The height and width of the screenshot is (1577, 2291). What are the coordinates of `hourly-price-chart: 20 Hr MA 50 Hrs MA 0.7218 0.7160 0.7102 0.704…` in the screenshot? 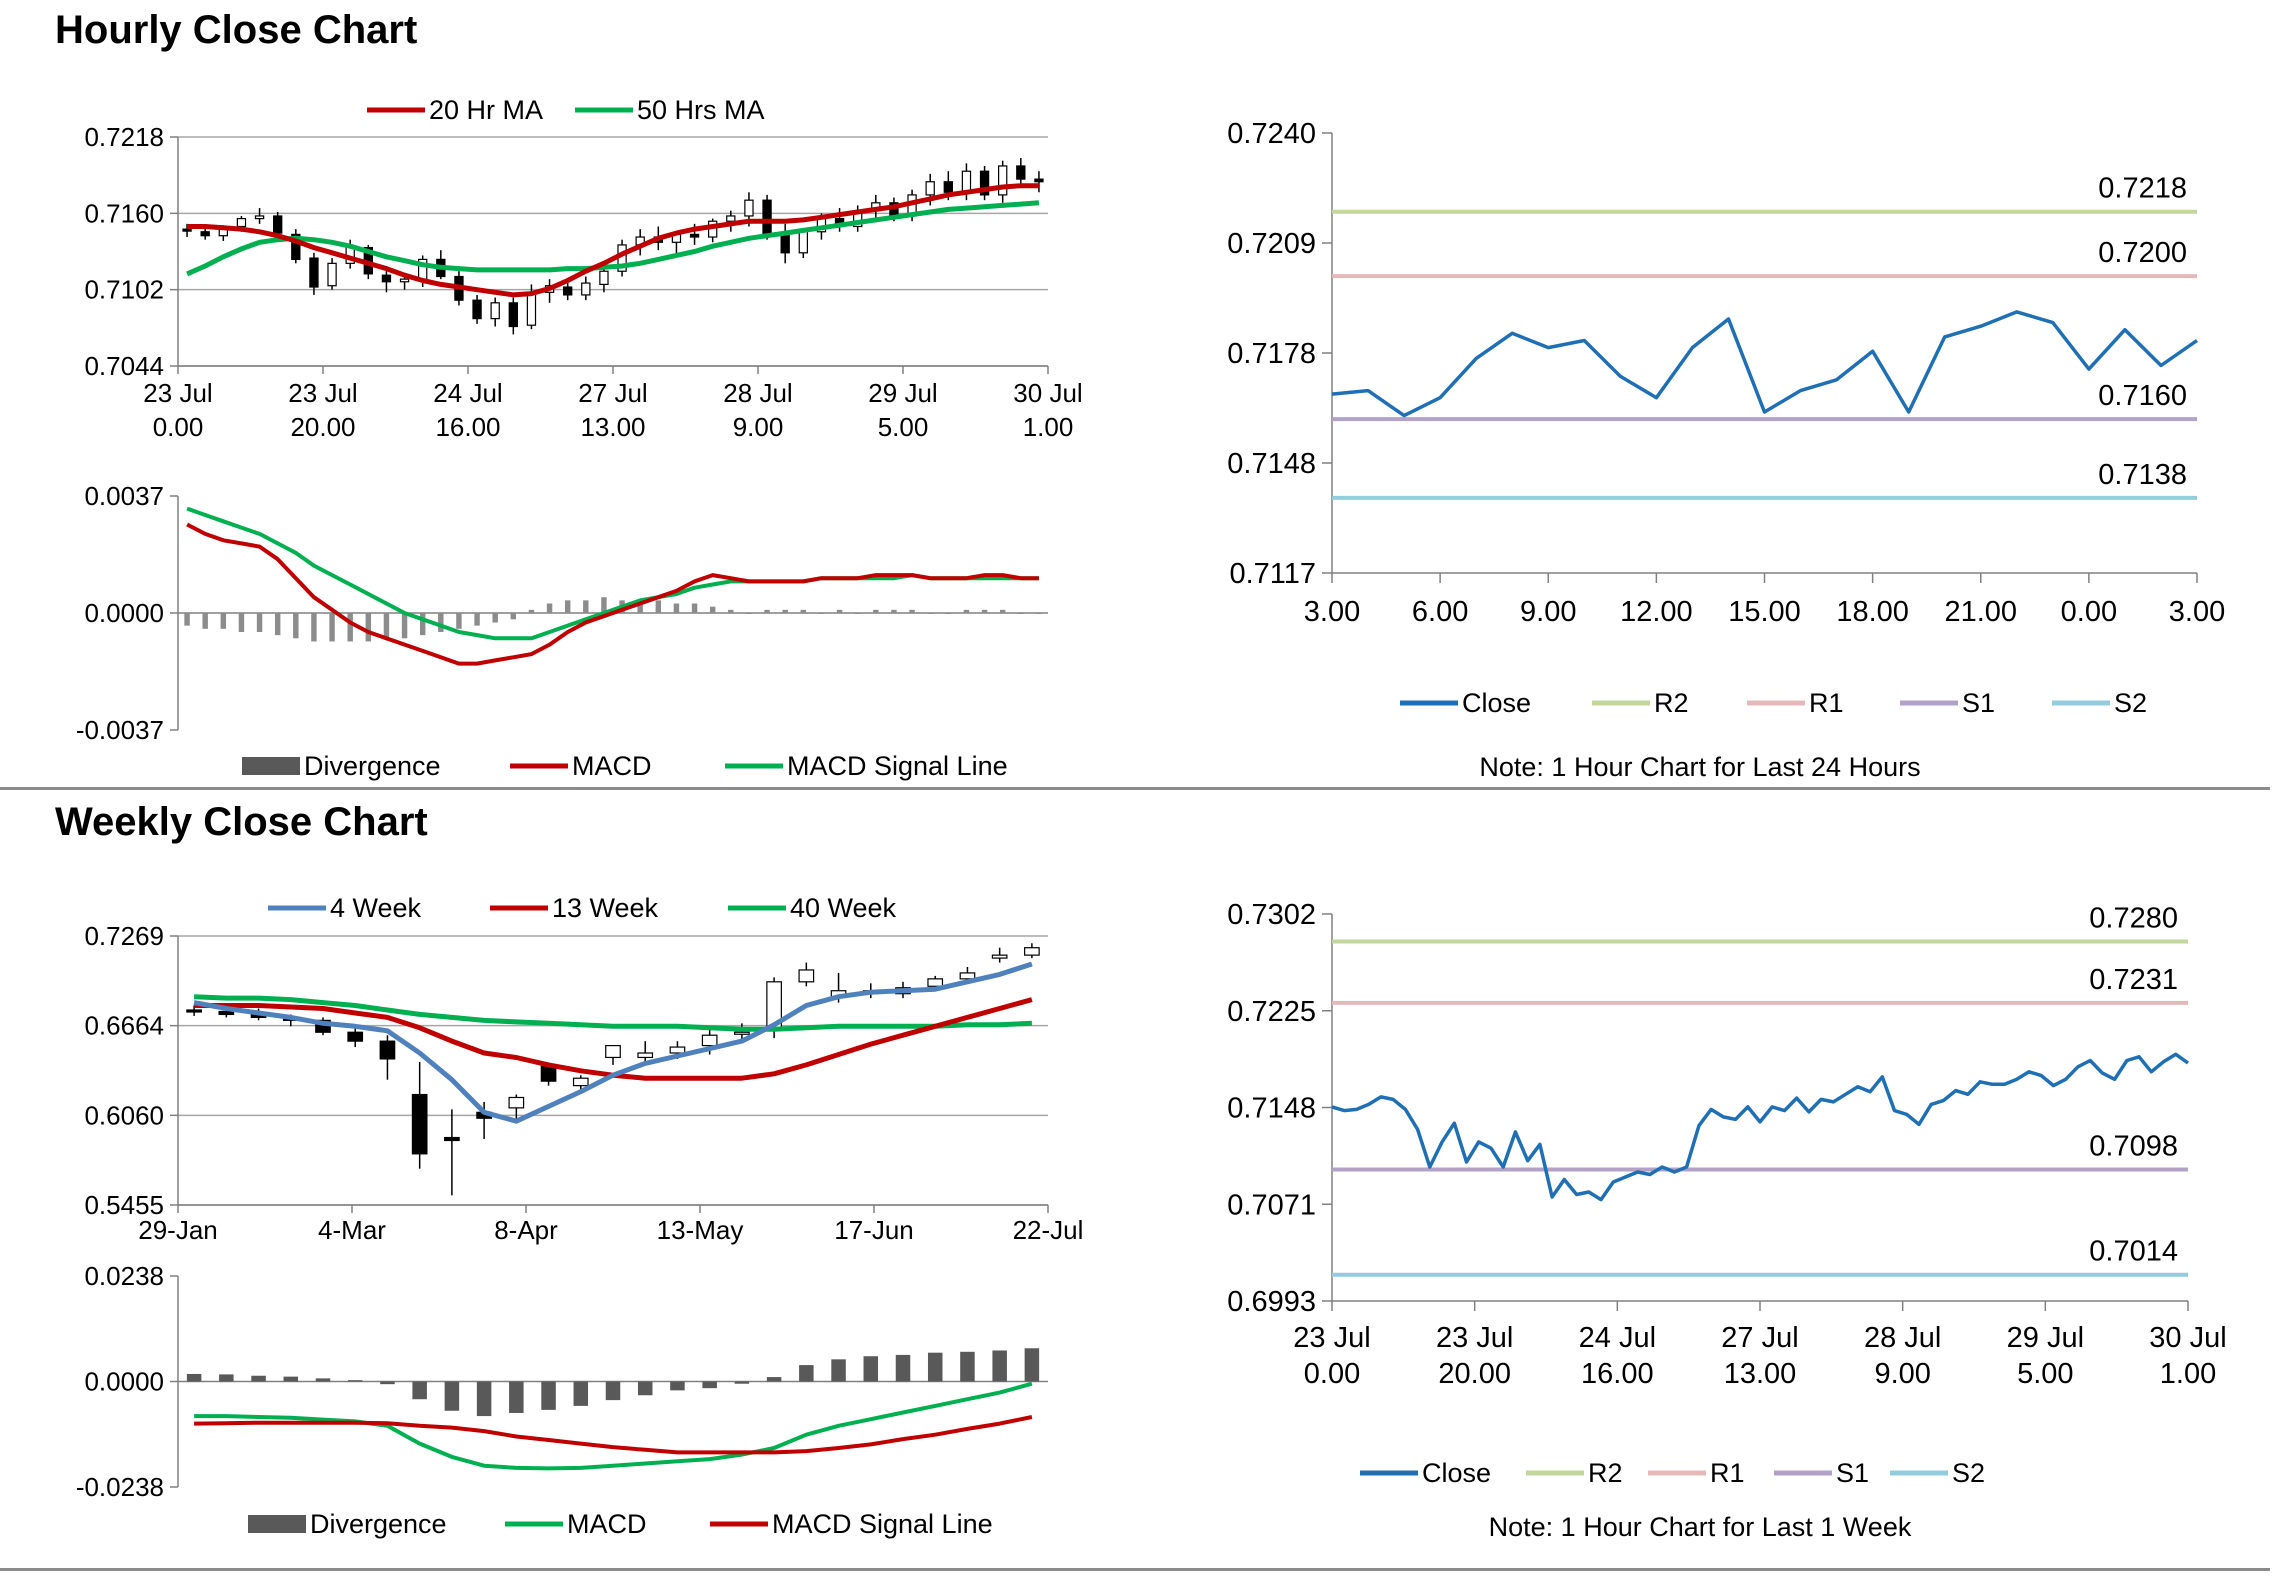 It's located at (583, 268).